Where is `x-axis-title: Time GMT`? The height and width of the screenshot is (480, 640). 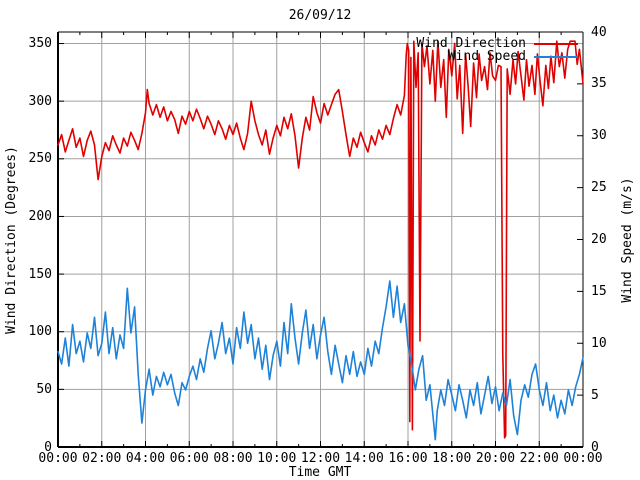
x-axis-title: Time GMT is located at coordinates (320, 472).